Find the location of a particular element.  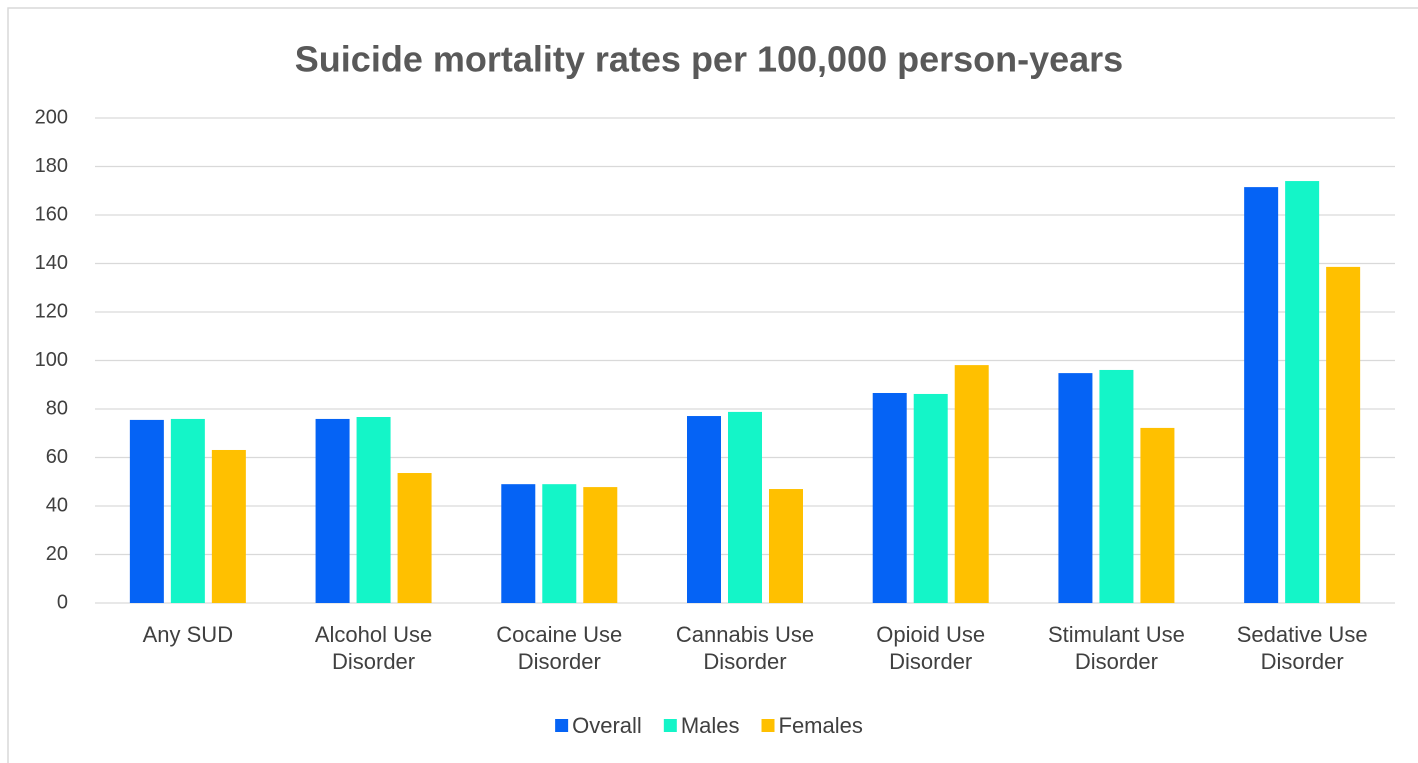

legend-item: Females is located at coordinates (812, 725).